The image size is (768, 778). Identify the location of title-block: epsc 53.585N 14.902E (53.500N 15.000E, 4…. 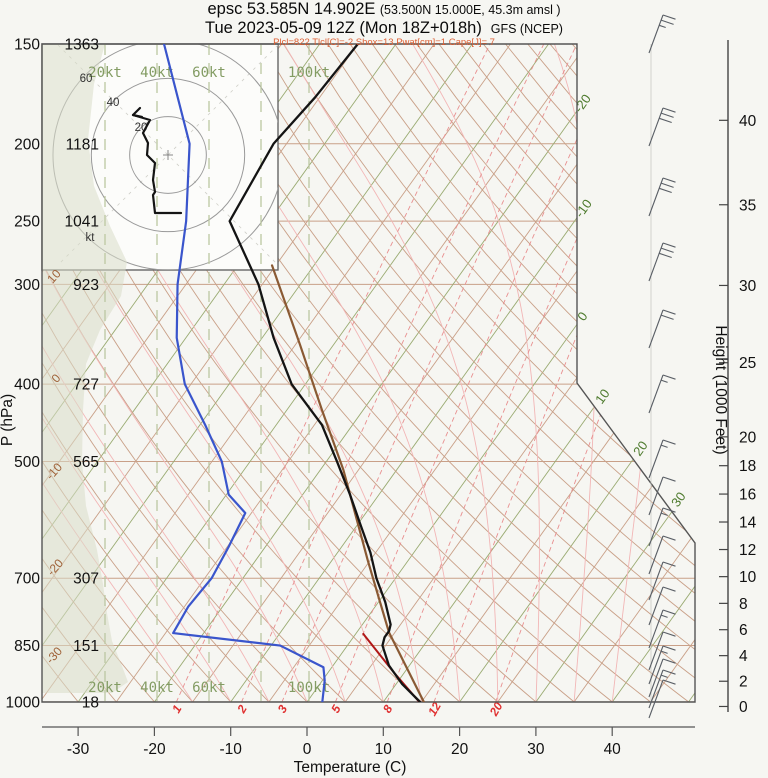
(384, 24).